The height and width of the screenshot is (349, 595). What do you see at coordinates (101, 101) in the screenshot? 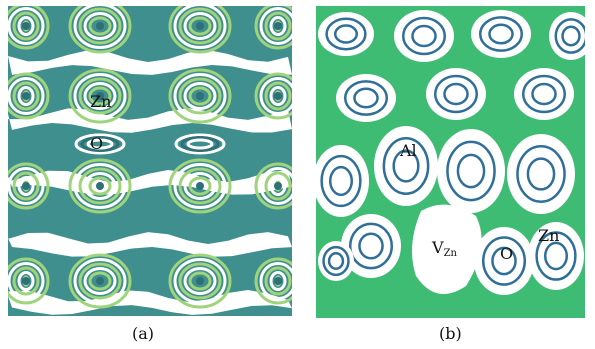
I see `atom-label-zn: Zn` at bounding box center [101, 101].